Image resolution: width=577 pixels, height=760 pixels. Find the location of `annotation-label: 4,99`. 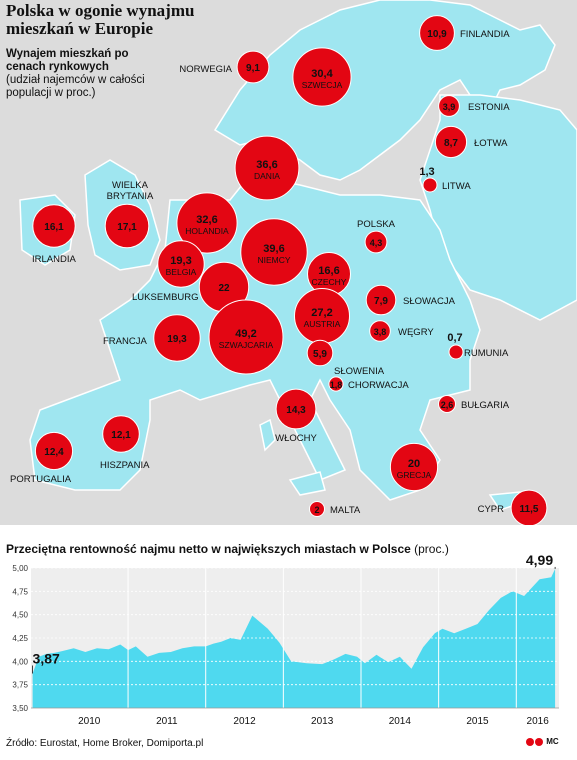

annotation-label: 4,99 is located at coordinates (539, 561).